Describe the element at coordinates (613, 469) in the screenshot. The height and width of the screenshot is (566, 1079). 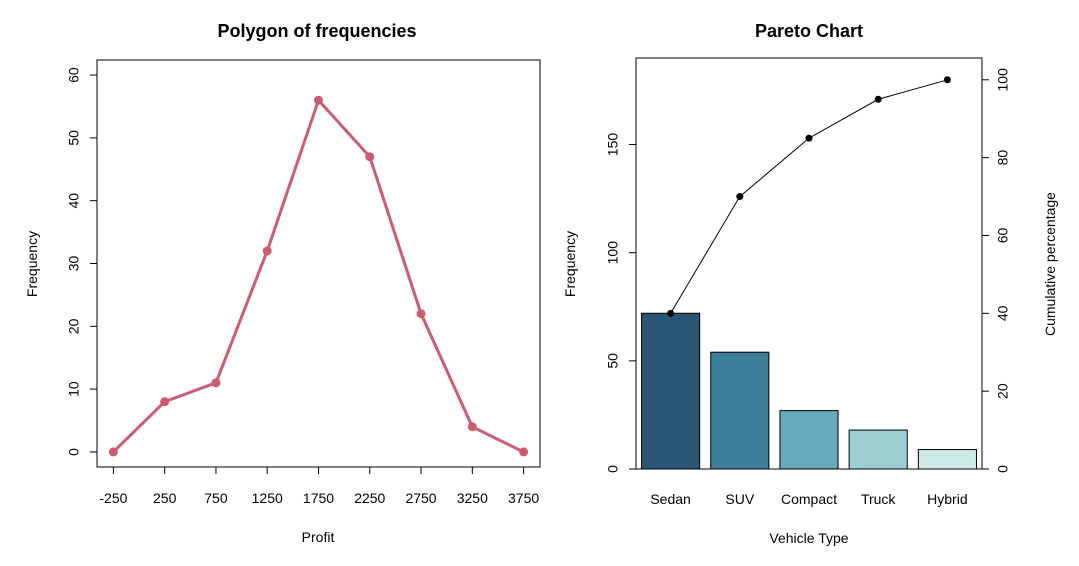
I see `chart2-y-tick-label: 0` at that location.